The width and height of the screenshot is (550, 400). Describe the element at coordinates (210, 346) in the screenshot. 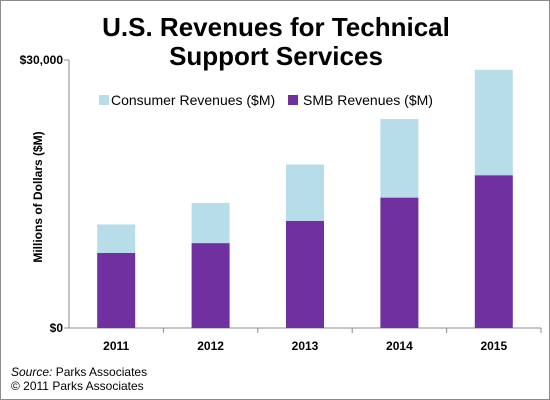

I see `x-tick-label: 2012` at that location.